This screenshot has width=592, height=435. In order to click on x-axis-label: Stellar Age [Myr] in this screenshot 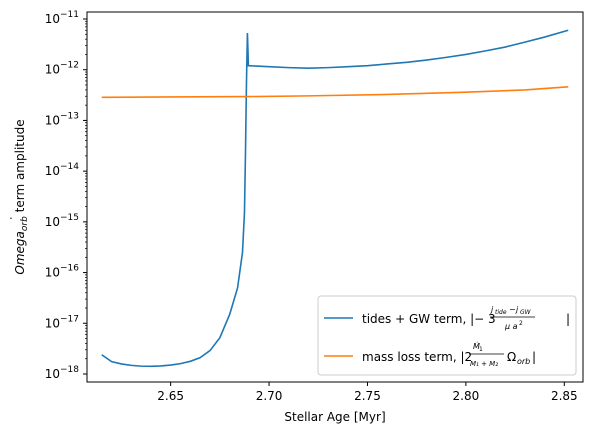, I will do `click(334, 417)`.